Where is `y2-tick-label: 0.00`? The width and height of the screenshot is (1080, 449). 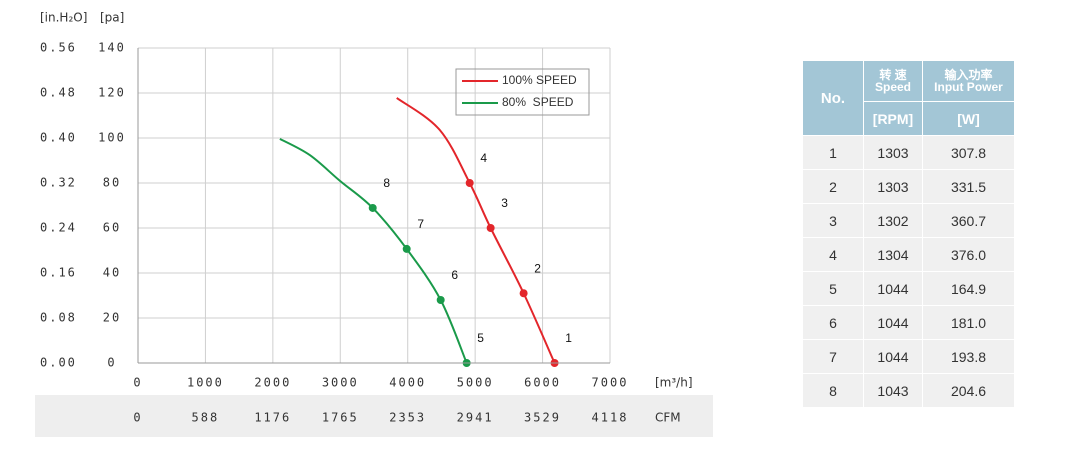
y2-tick-label: 0.00 is located at coordinates (58, 363).